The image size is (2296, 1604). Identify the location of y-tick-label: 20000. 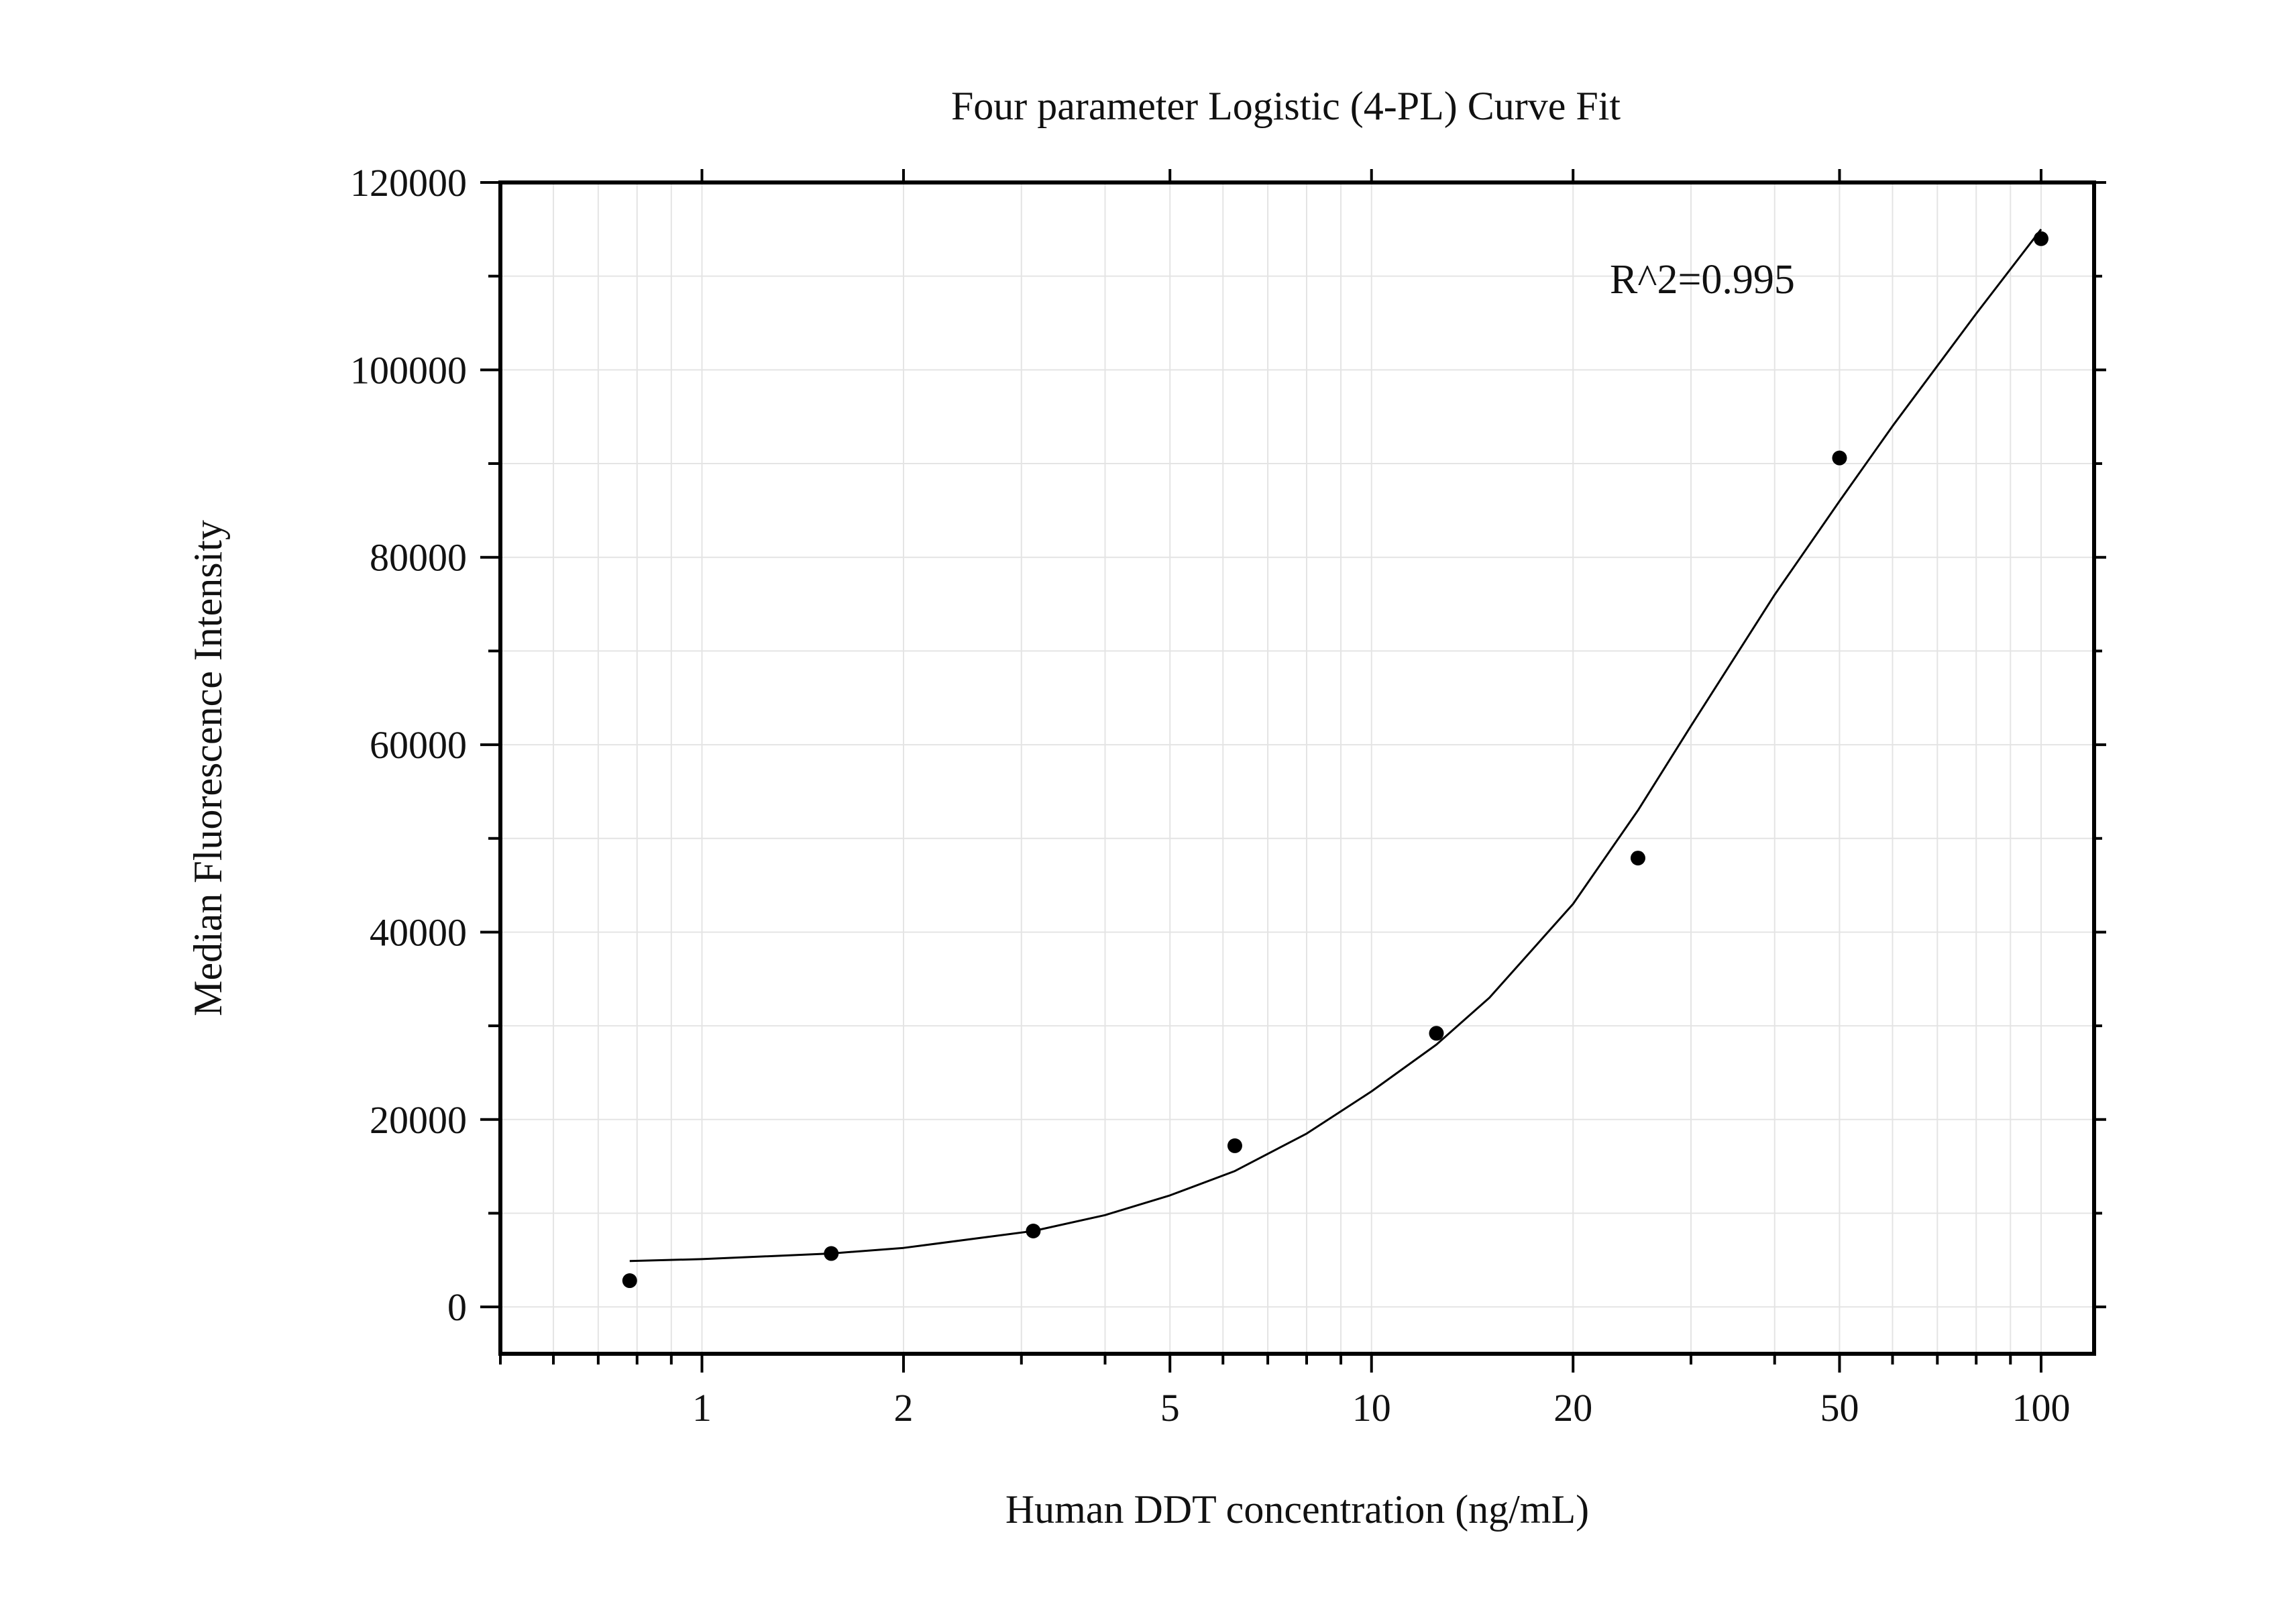
(418, 1120).